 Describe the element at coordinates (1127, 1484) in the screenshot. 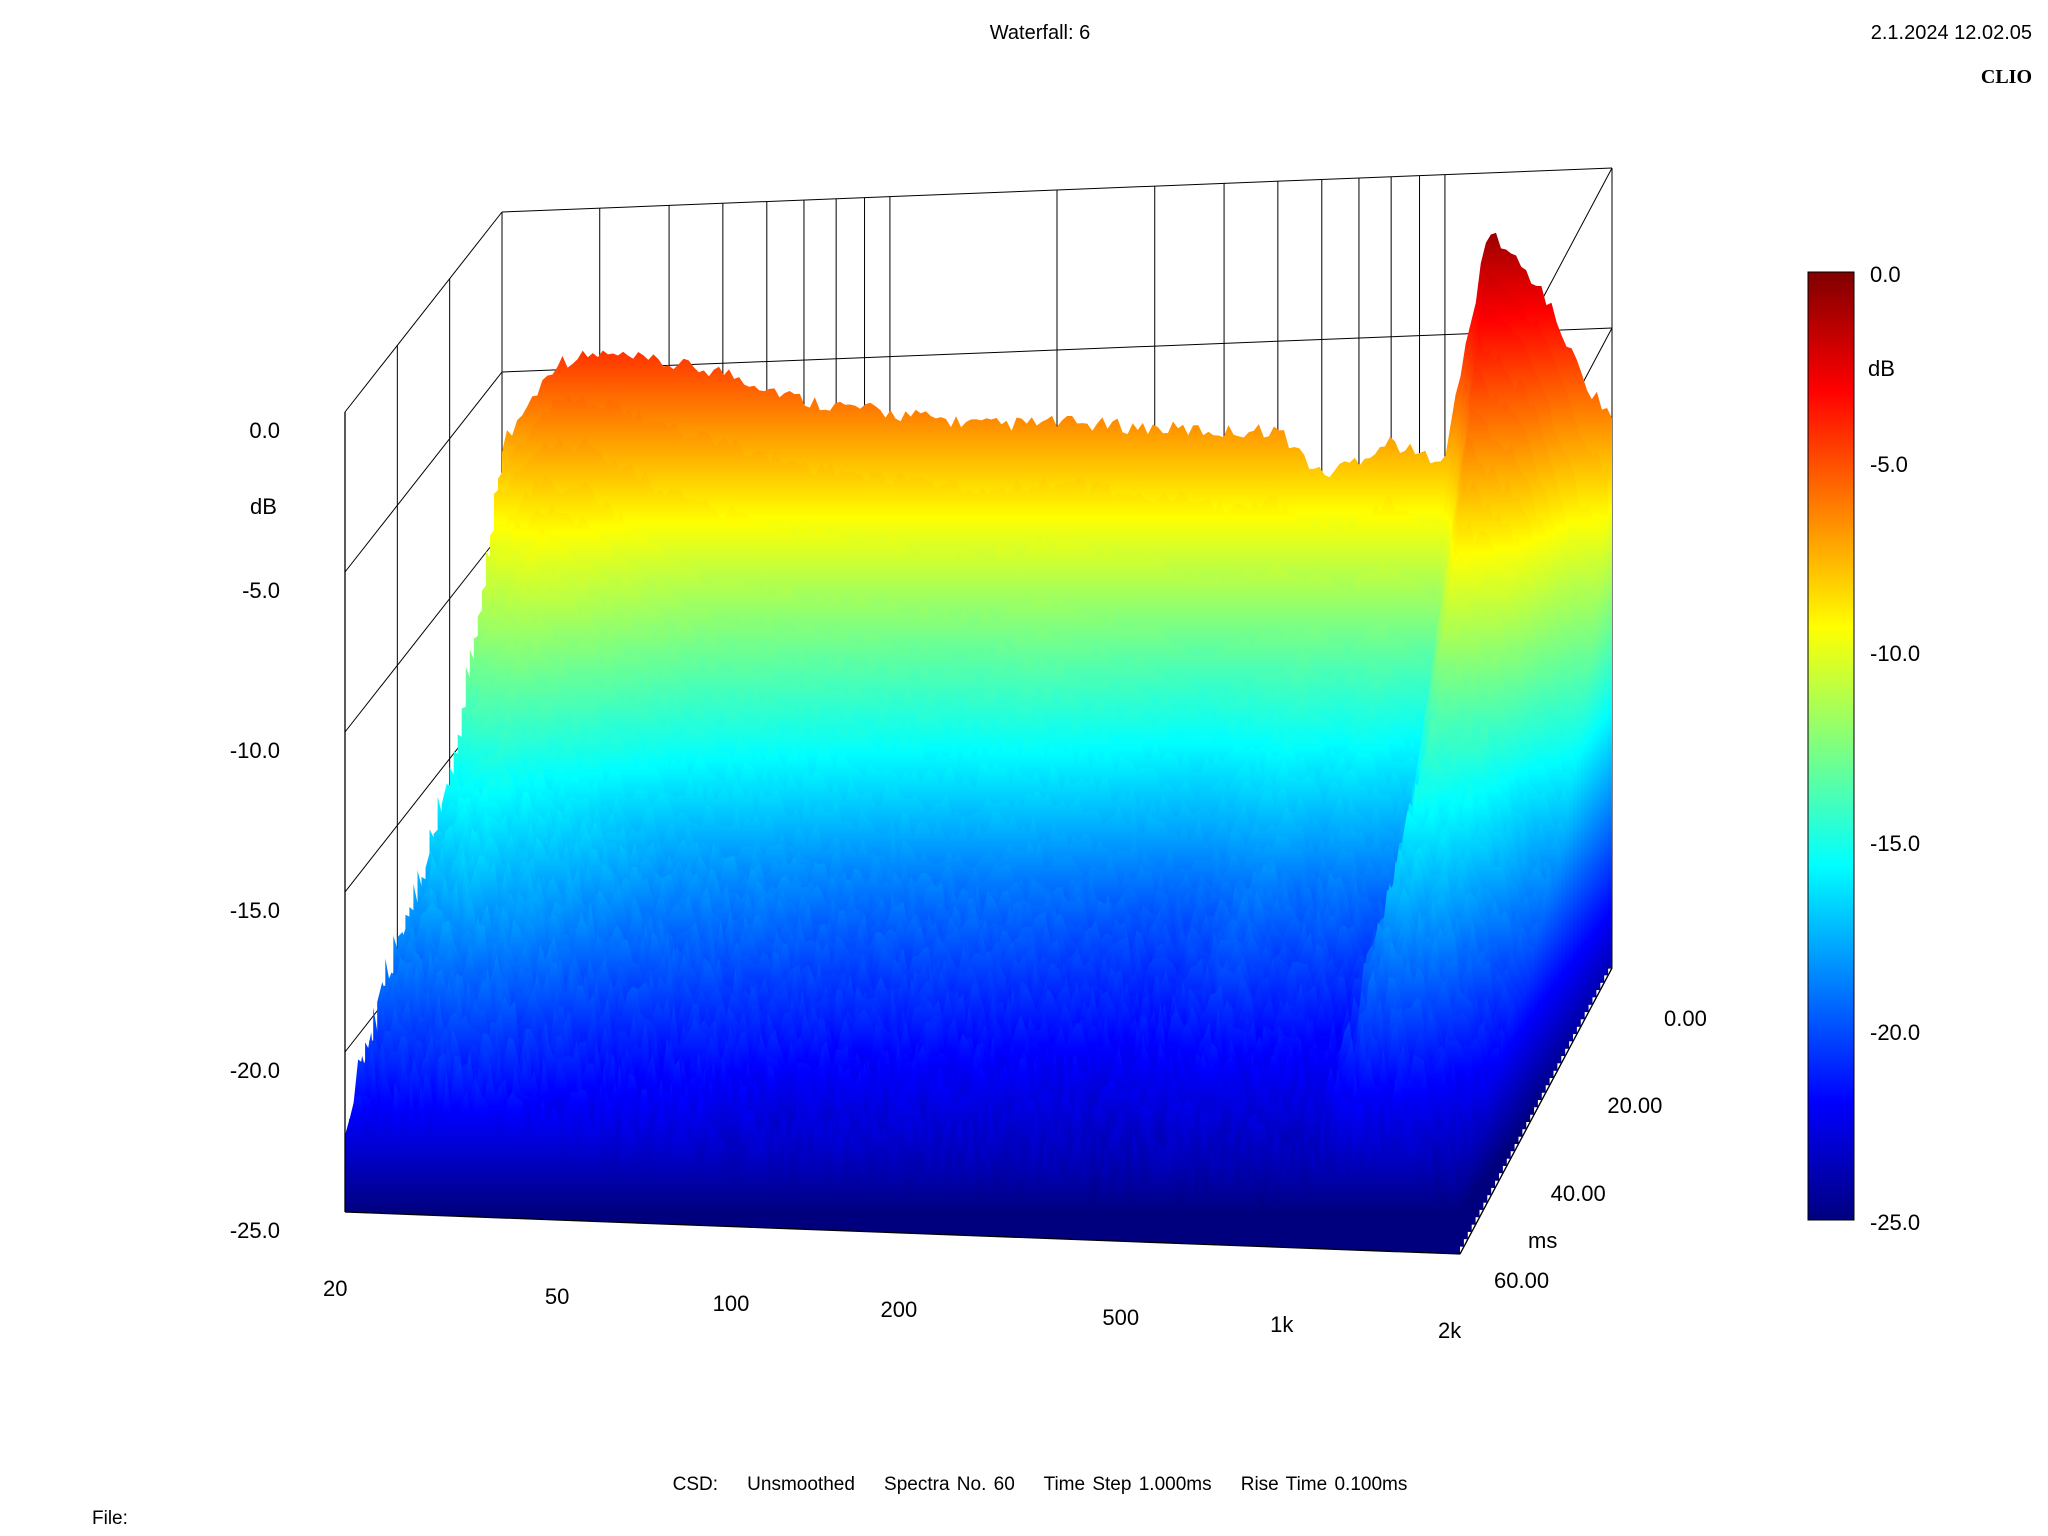

I see `time-step: Time Step 1.000ms` at that location.